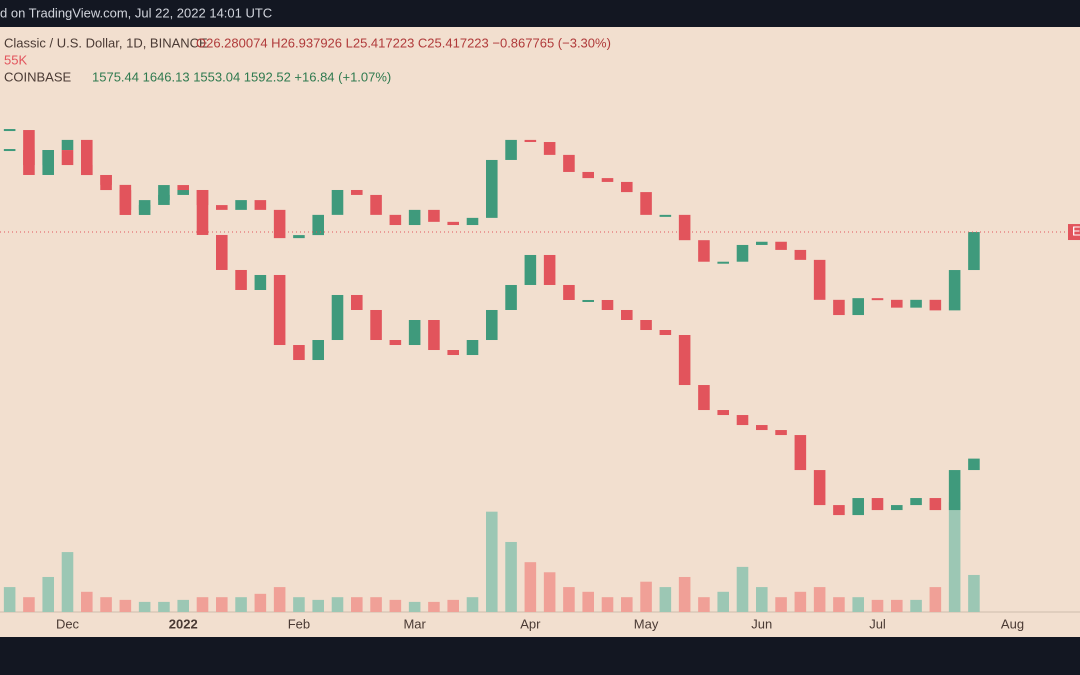 The height and width of the screenshot is (675, 1080). I want to click on x-tick-label: Apr, so click(530, 623).